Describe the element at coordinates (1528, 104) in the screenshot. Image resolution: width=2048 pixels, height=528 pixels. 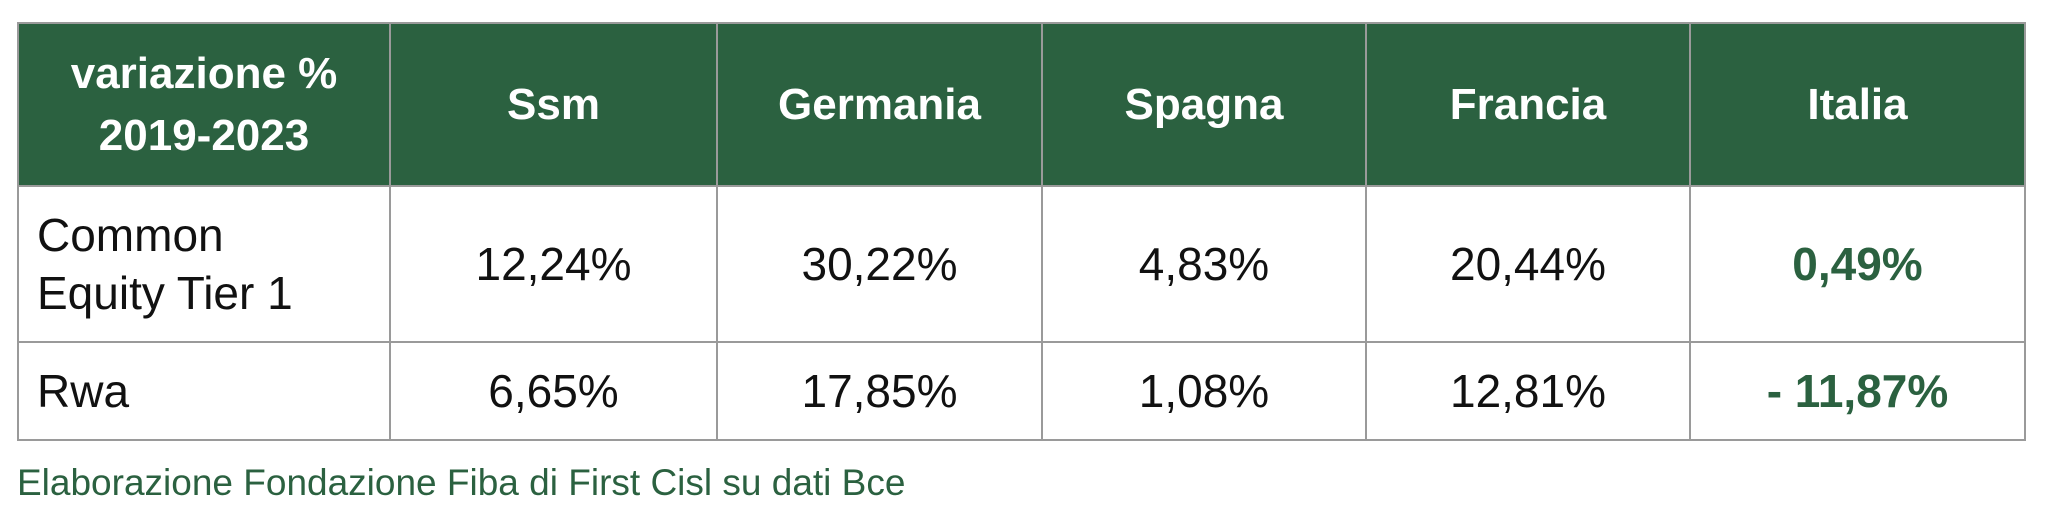
I see `header-cell: Francia` at that location.